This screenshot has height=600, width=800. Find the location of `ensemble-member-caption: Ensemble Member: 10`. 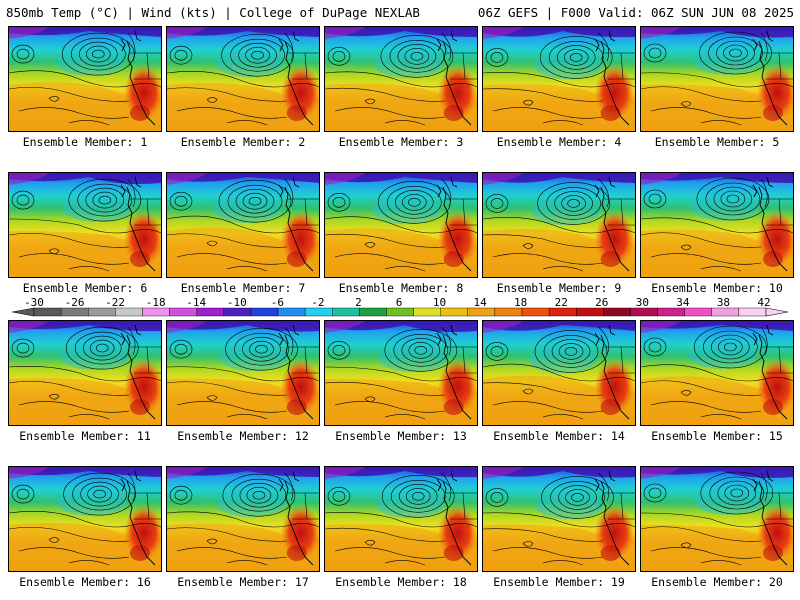

ensemble-member-caption: Ensemble Member: 10 is located at coordinates (717, 288).